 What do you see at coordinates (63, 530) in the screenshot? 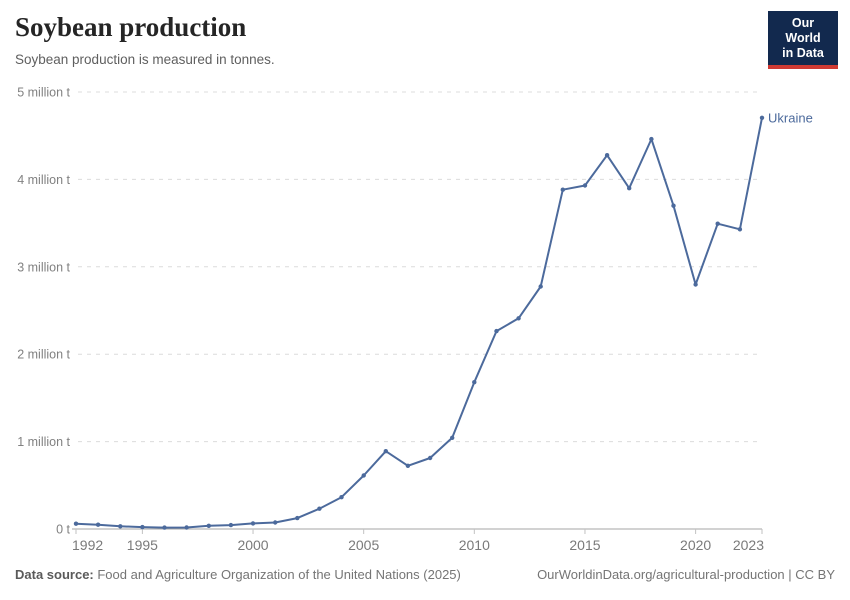
I see `y-axis-label: 0 t` at bounding box center [63, 530].